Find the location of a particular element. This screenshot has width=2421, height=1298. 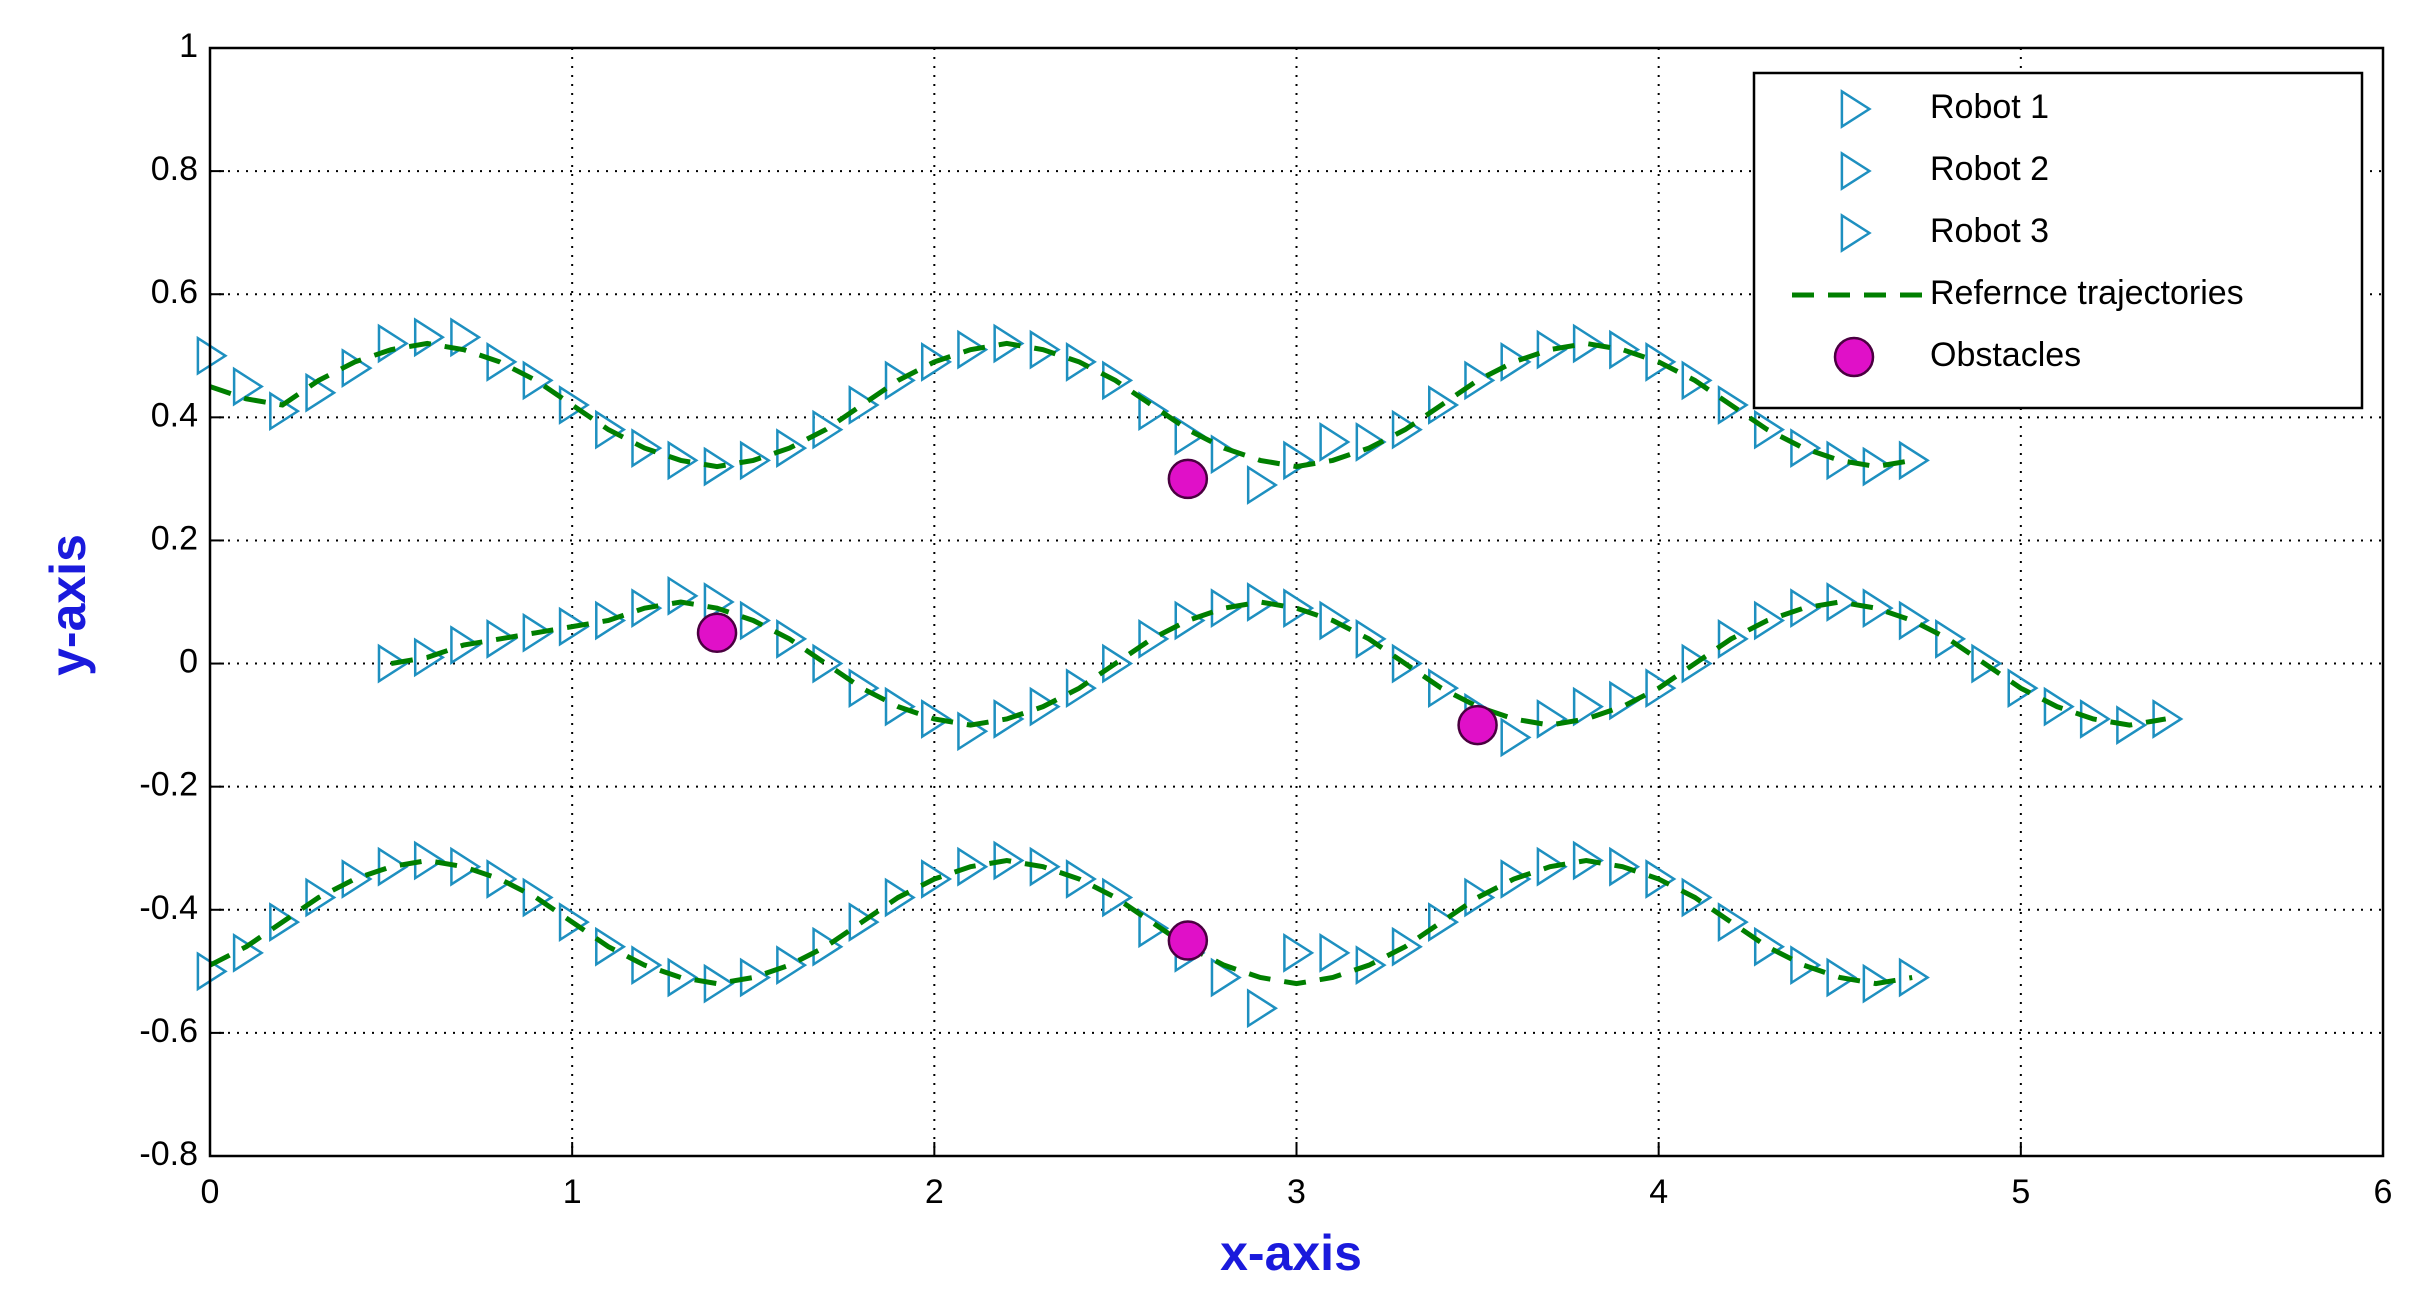

x-tick-label: 1 is located at coordinates (572, 1192).